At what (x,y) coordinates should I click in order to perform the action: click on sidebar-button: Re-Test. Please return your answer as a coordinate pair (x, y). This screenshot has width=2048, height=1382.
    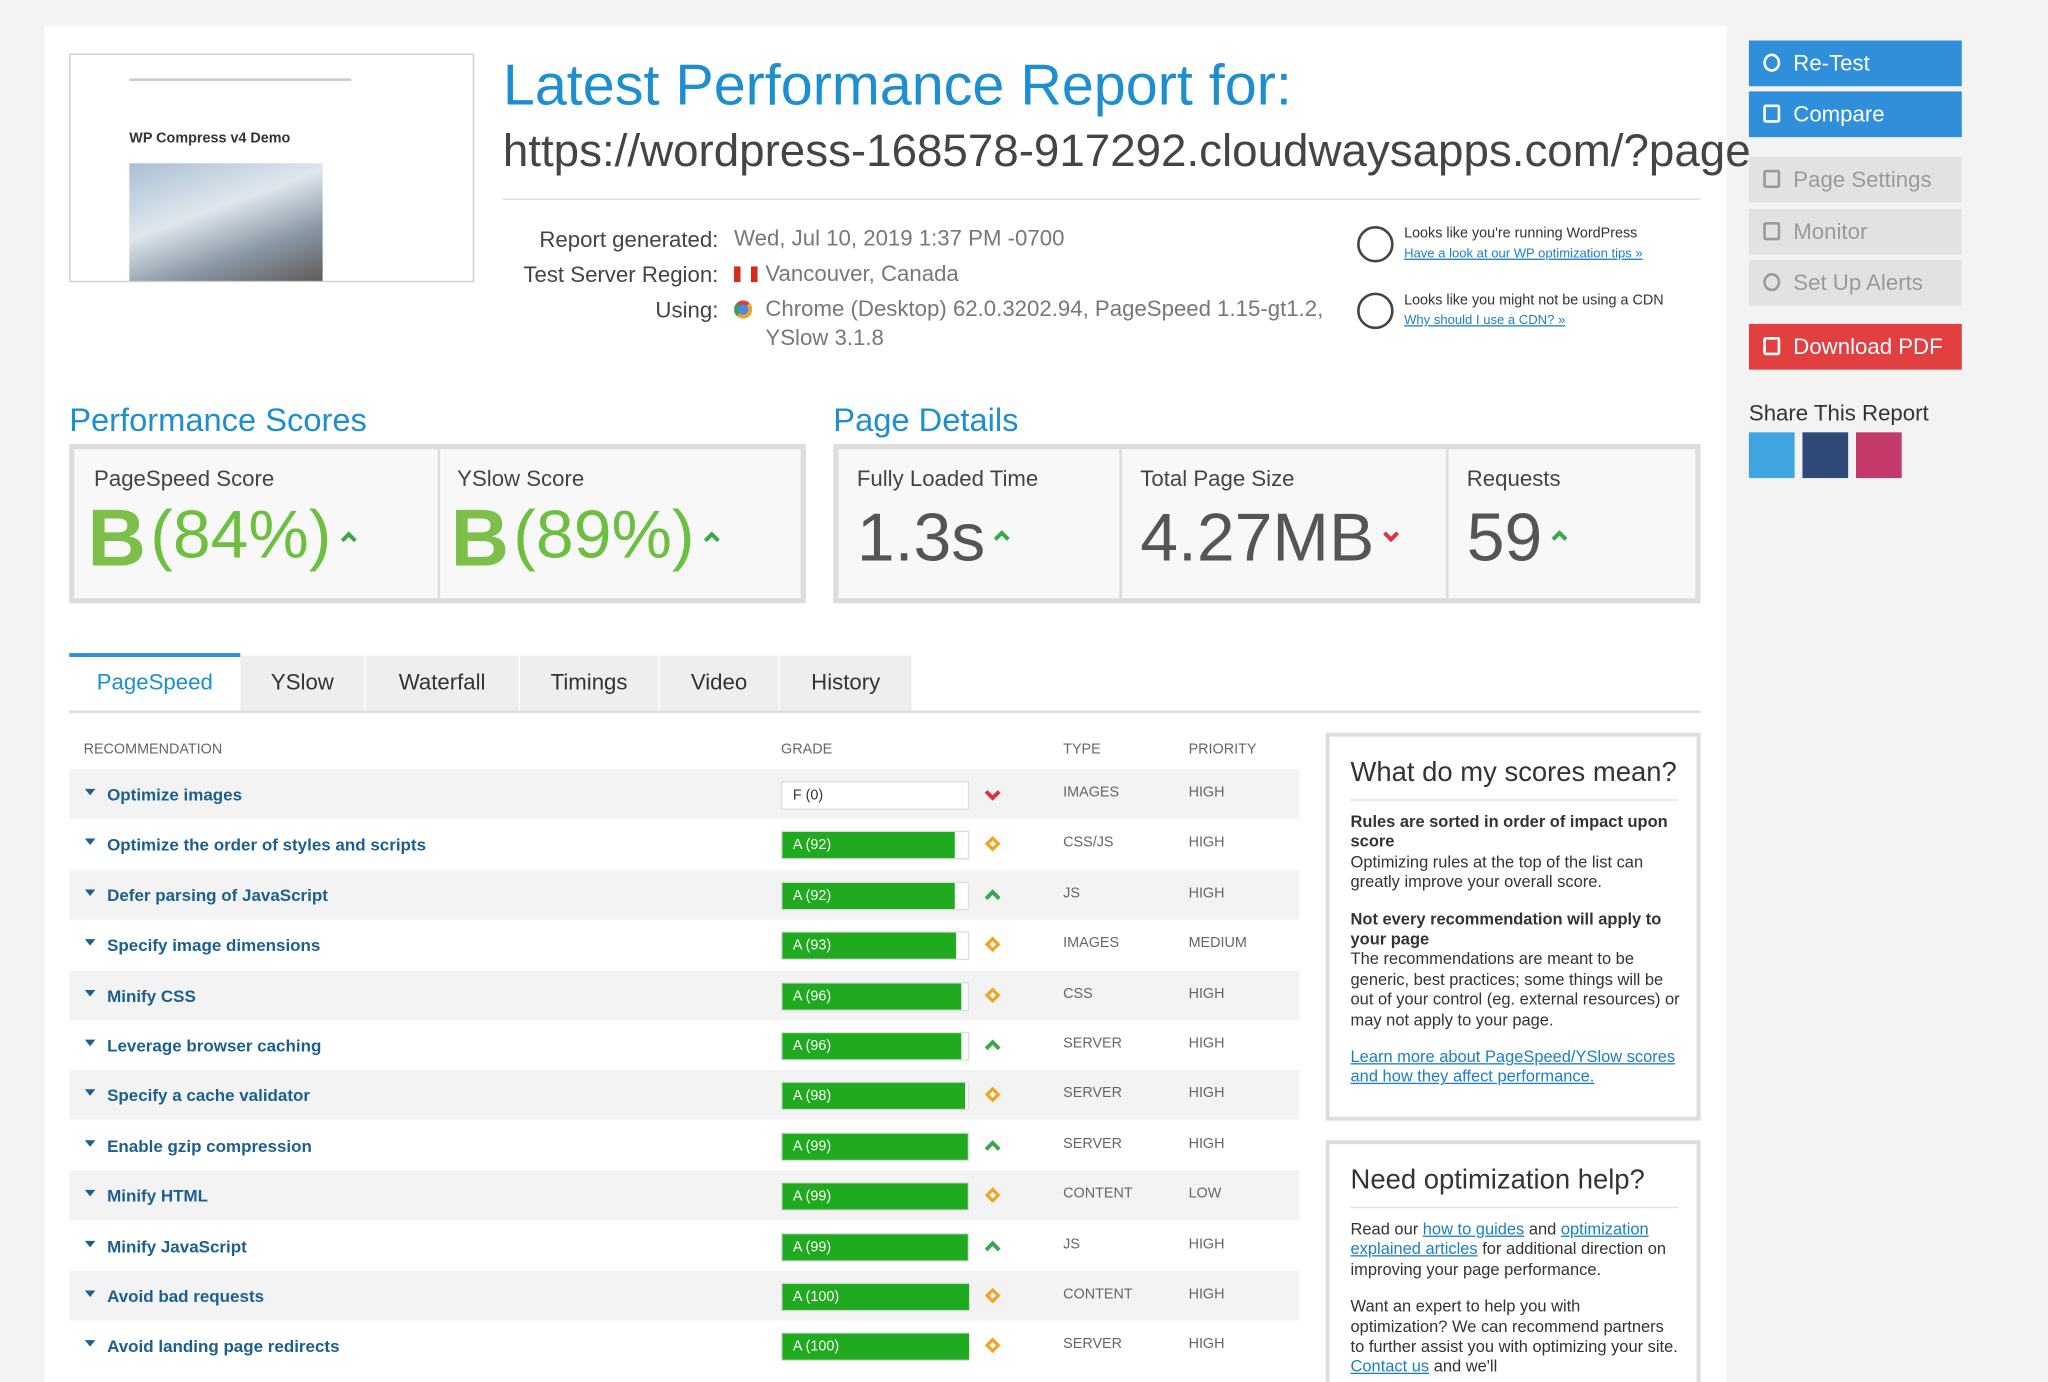
    Looking at the image, I should click on (1855, 63).